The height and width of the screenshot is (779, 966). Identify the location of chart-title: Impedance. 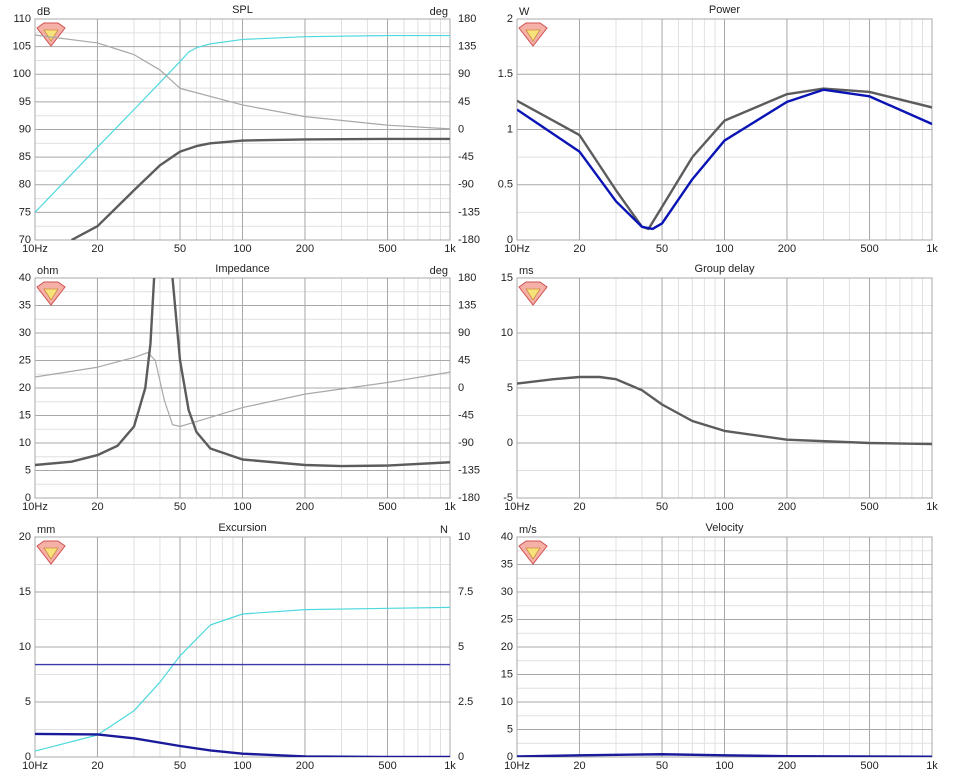
(242, 269).